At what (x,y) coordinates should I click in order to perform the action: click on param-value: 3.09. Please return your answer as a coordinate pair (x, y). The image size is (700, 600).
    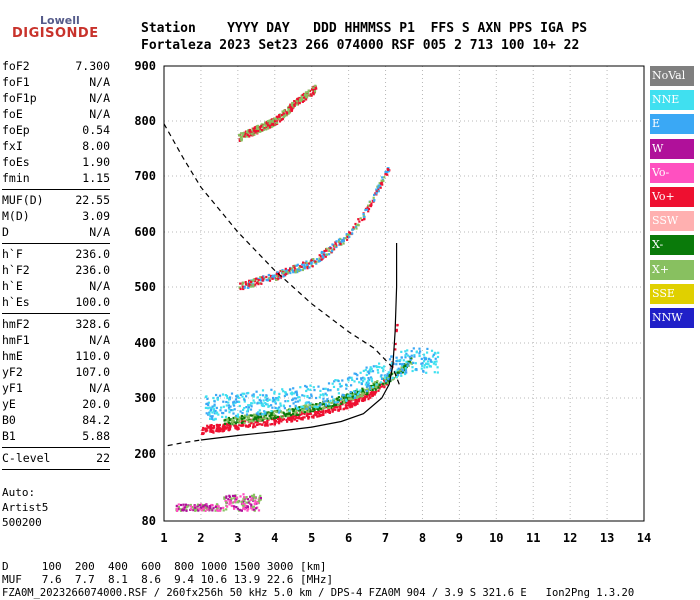
    Looking at the image, I should click on (96, 216).